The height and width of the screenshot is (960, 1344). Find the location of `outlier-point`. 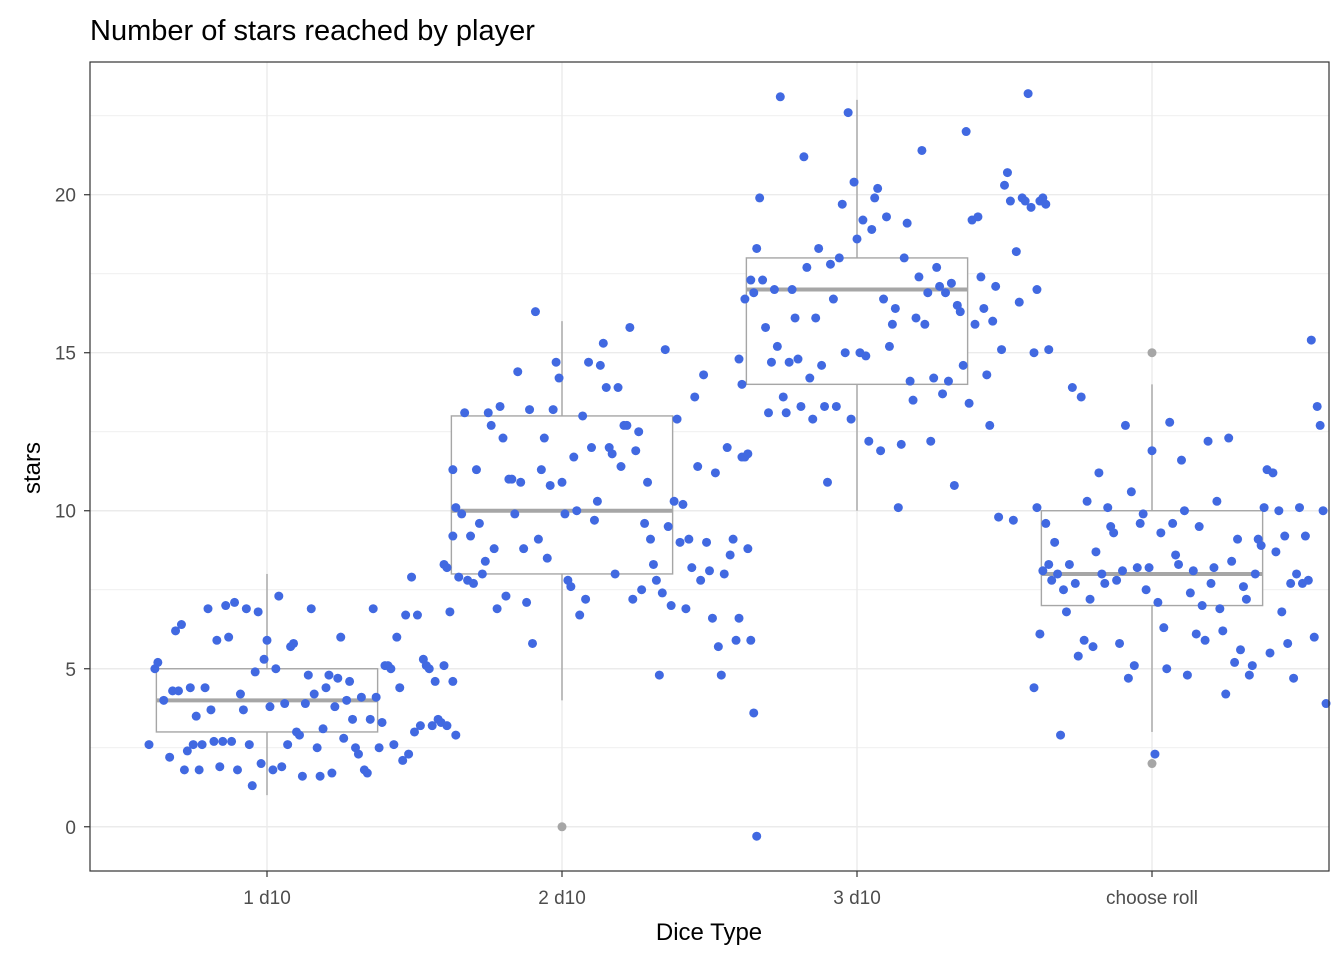

outlier-point is located at coordinates (1152, 353).